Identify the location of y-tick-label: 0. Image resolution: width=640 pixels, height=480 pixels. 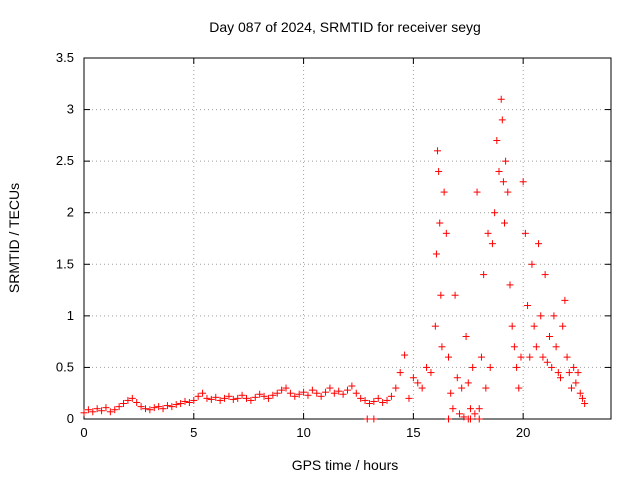
(70, 418).